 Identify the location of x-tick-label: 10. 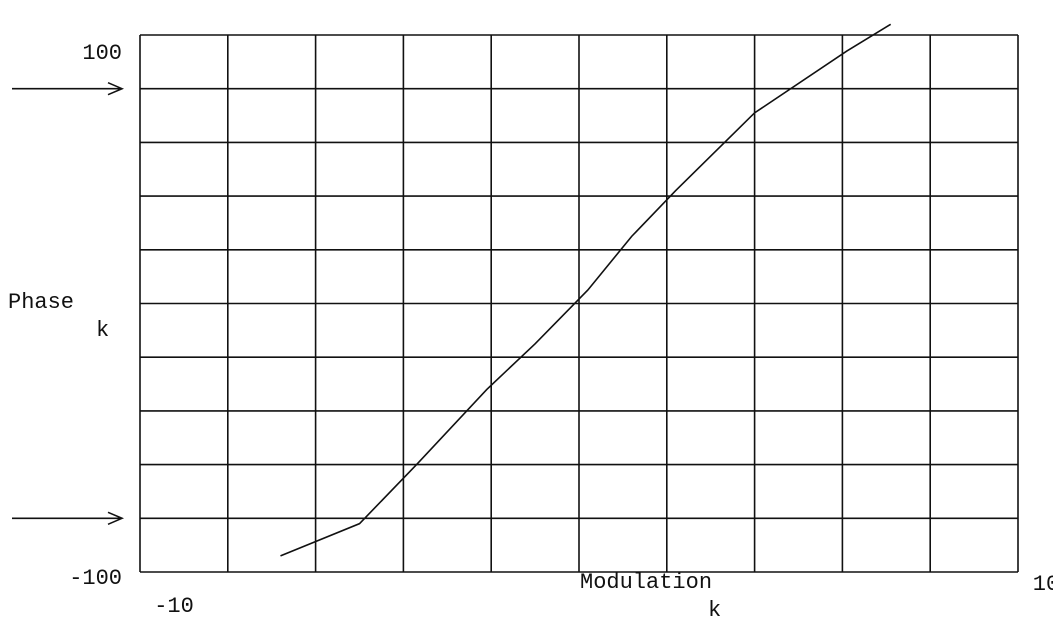
(1043, 584).